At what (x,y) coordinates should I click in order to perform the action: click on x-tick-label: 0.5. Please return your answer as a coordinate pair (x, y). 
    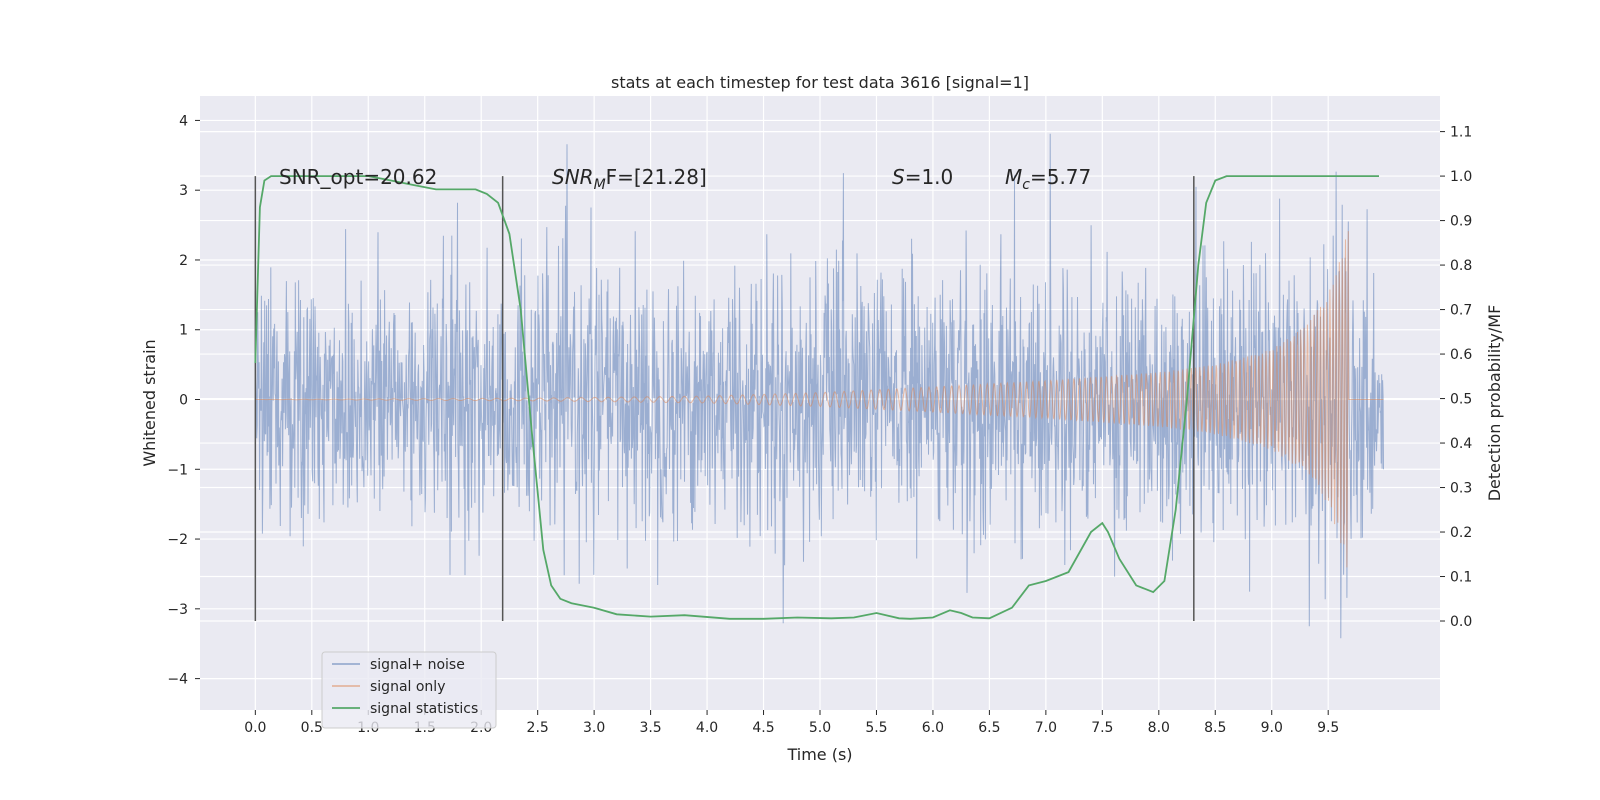
    Looking at the image, I should click on (312, 728).